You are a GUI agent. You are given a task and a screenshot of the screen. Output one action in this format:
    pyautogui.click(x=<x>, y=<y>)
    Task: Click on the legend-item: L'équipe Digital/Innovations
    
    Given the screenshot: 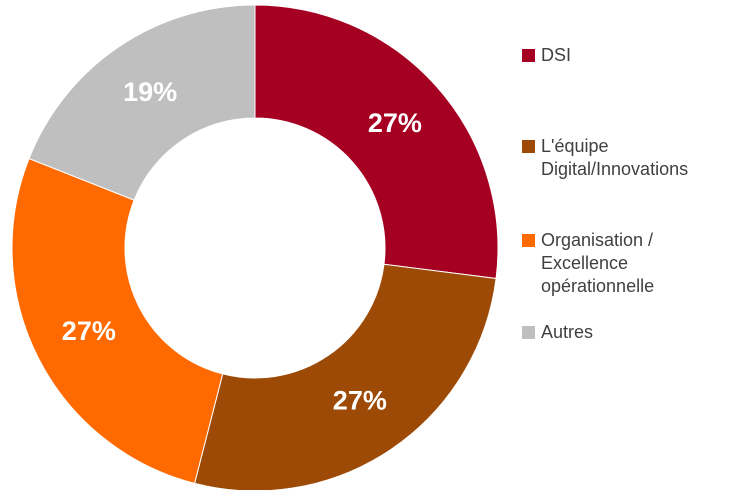 What is the action you would take?
    pyautogui.click(x=624, y=158)
    